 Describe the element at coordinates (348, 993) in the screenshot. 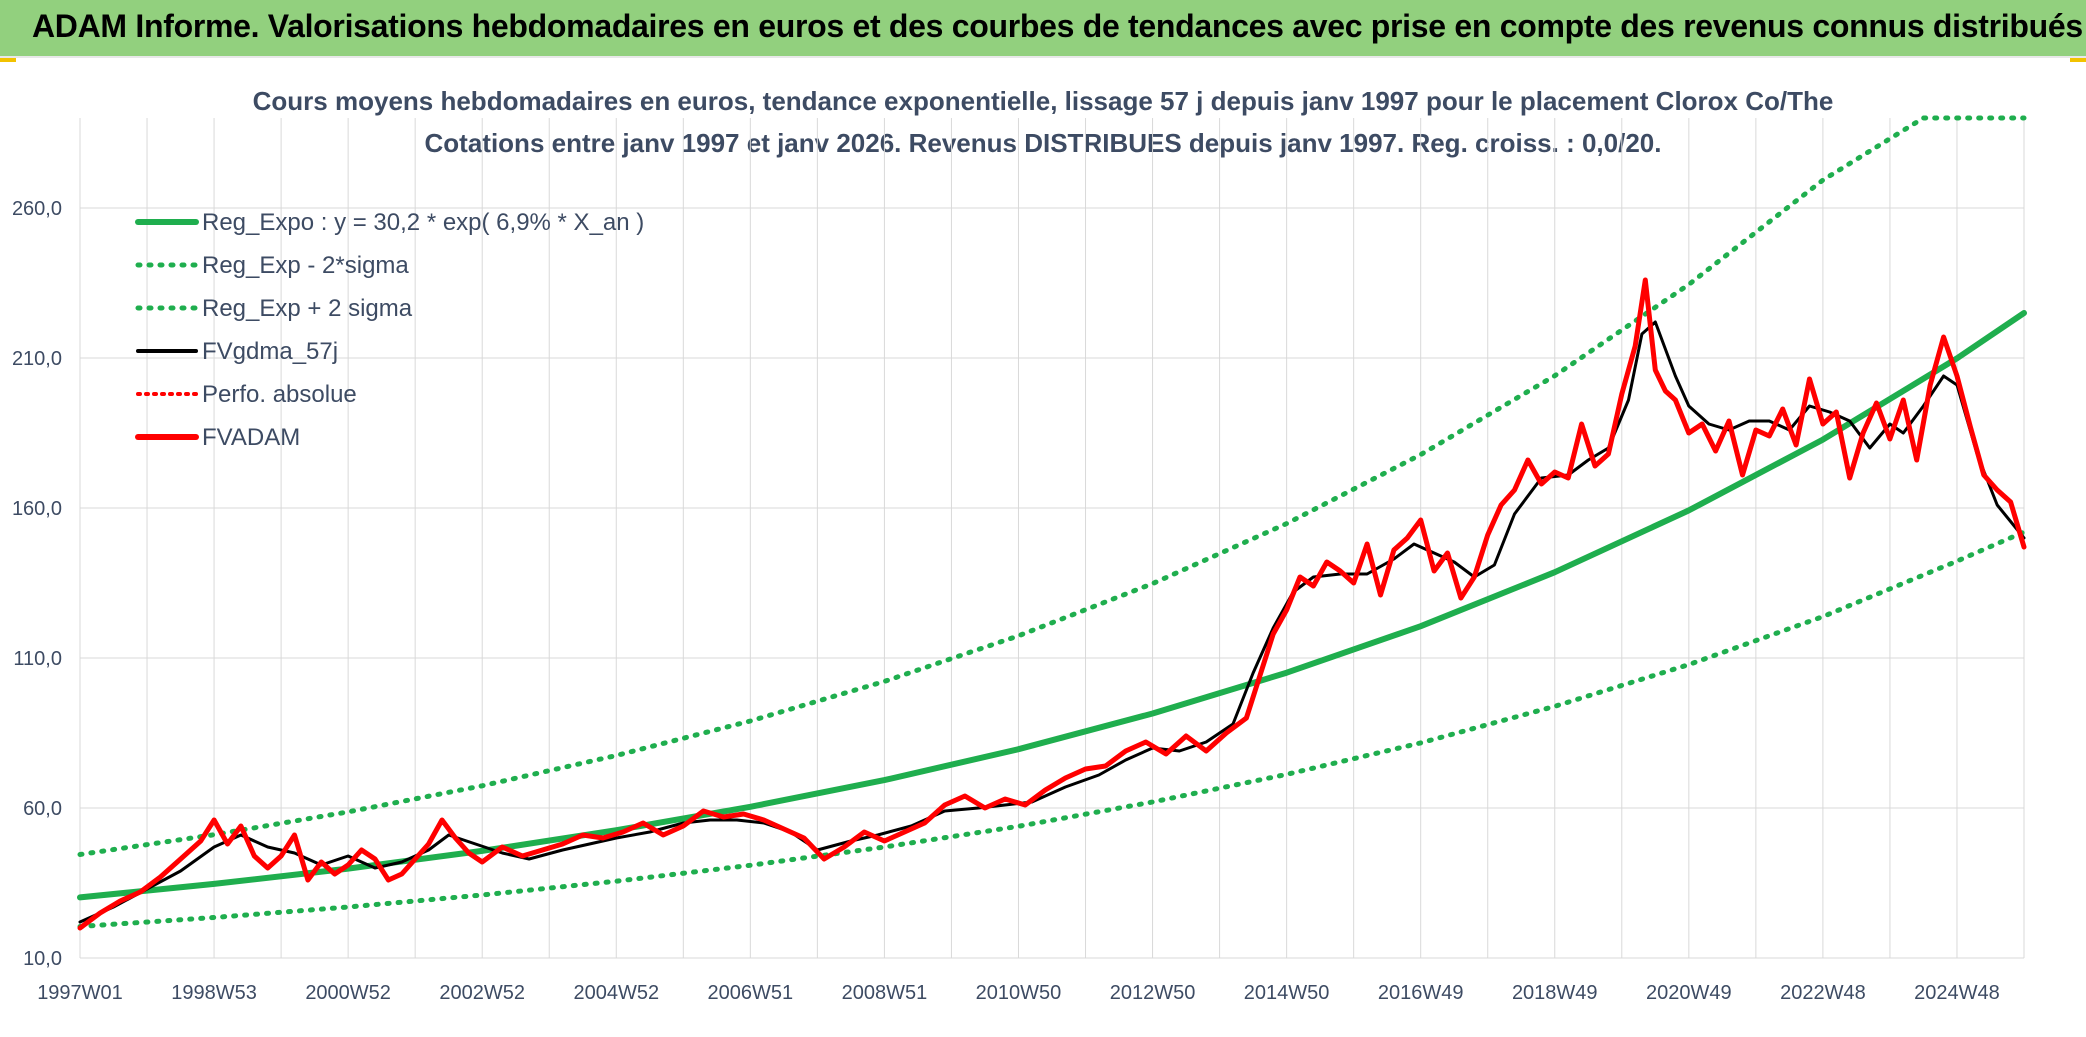

I see `x-tick-label: 2000W52` at that location.